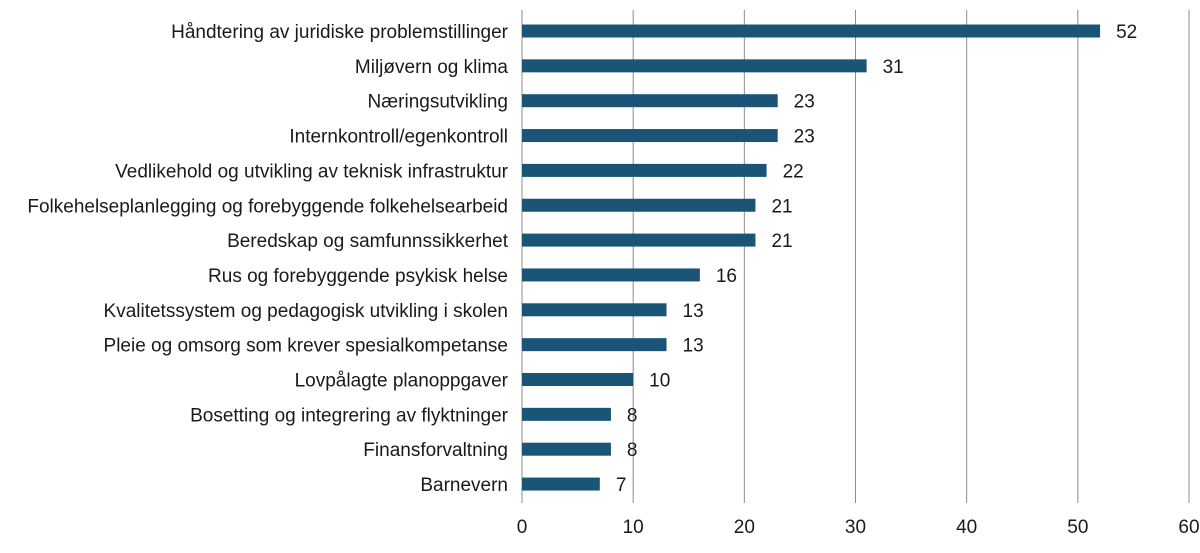 Image resolution: width=1200 pixels, height=553 pixels. I want to click on data-label: 10, so click(659, 381).